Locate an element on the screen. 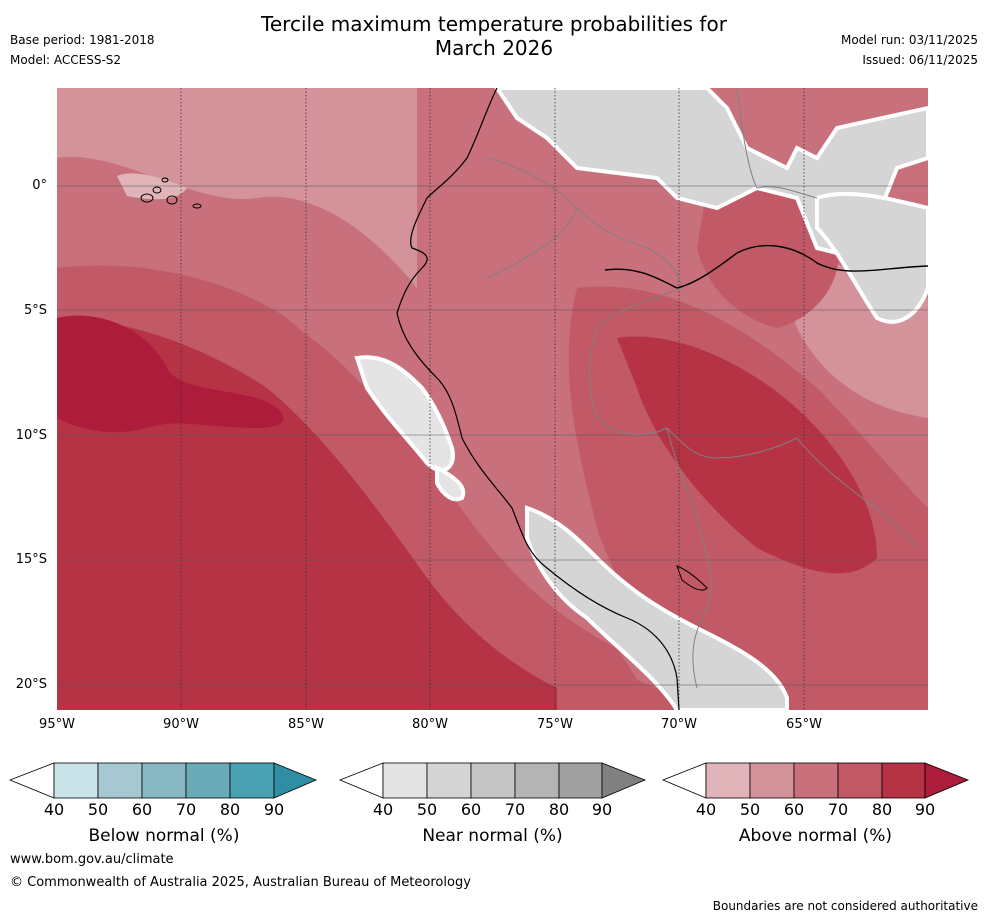 This screenshot has height=919, width=988. lon-label-70w: 70°W is located at coordinates (679, 724).